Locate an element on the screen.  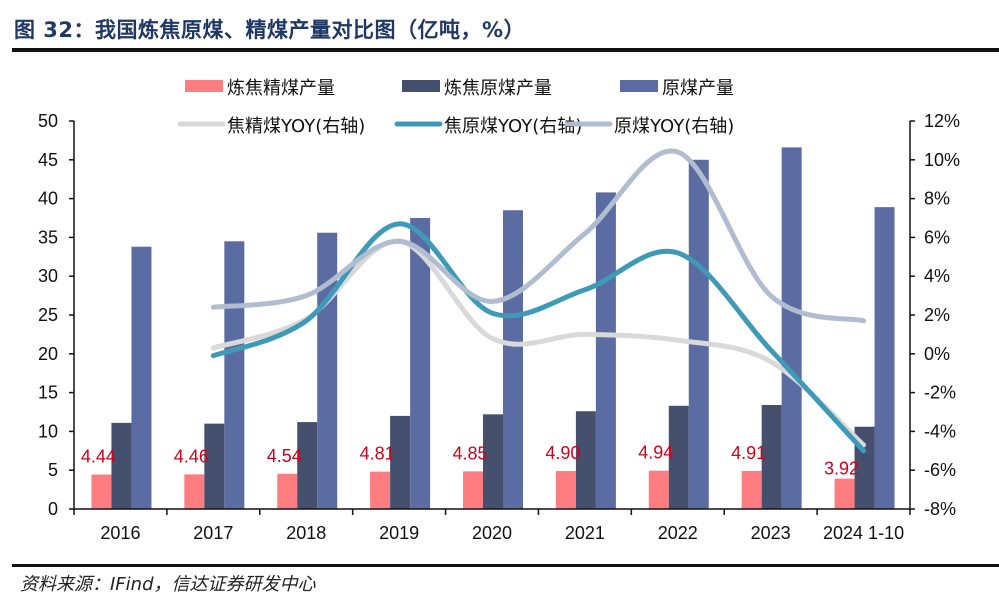
left-tick-label-7: 35 is located at coordinates (48, 237).